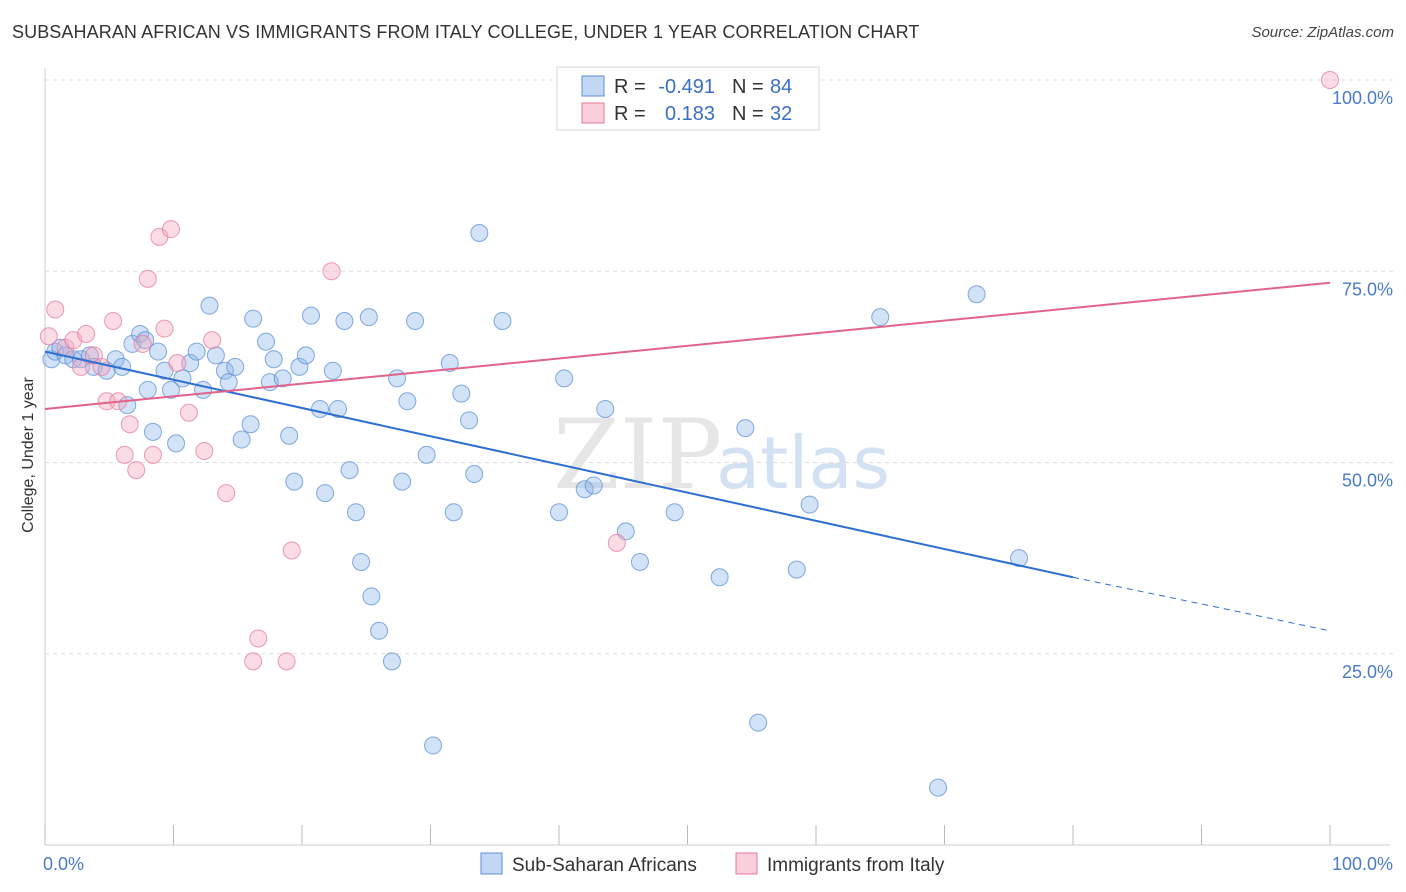 Image resolution: width=1406 pixels, height=892 pixels. I want to click on trend-line-italy, so click(687, 345).